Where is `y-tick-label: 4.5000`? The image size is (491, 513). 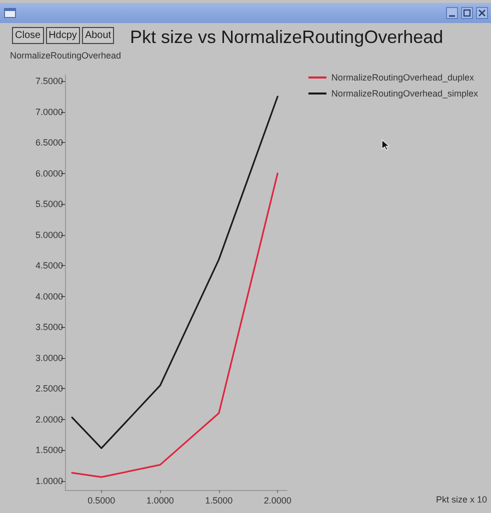 y-tick-label: 4.5000 is located at coordinates (49, 265).